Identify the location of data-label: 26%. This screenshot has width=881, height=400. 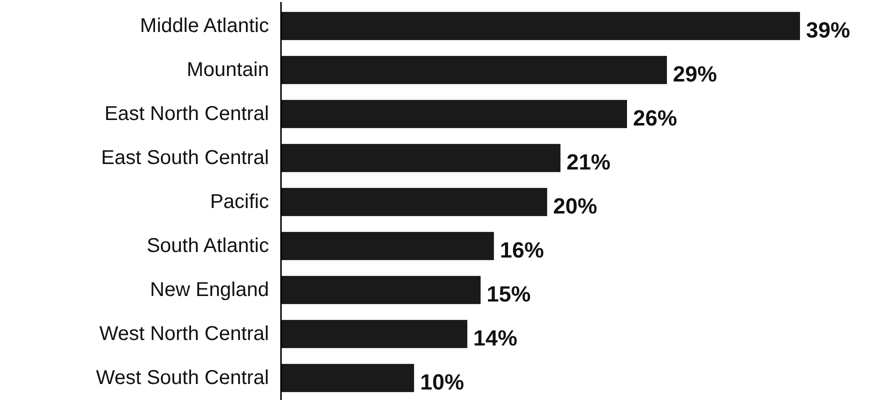
(655, 118).